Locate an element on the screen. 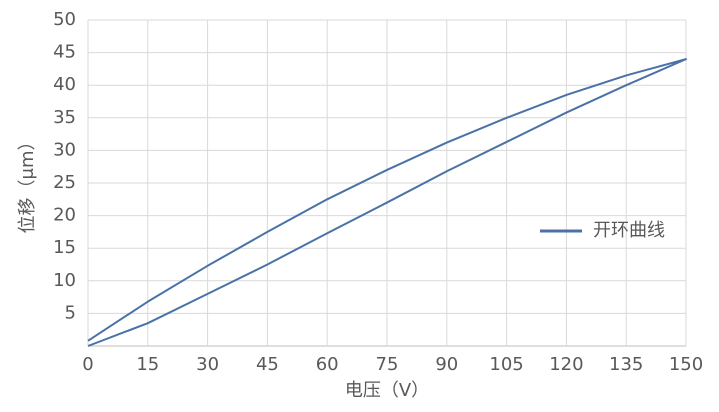  x-tick-label: 105 is located at coordinates (506, 364).